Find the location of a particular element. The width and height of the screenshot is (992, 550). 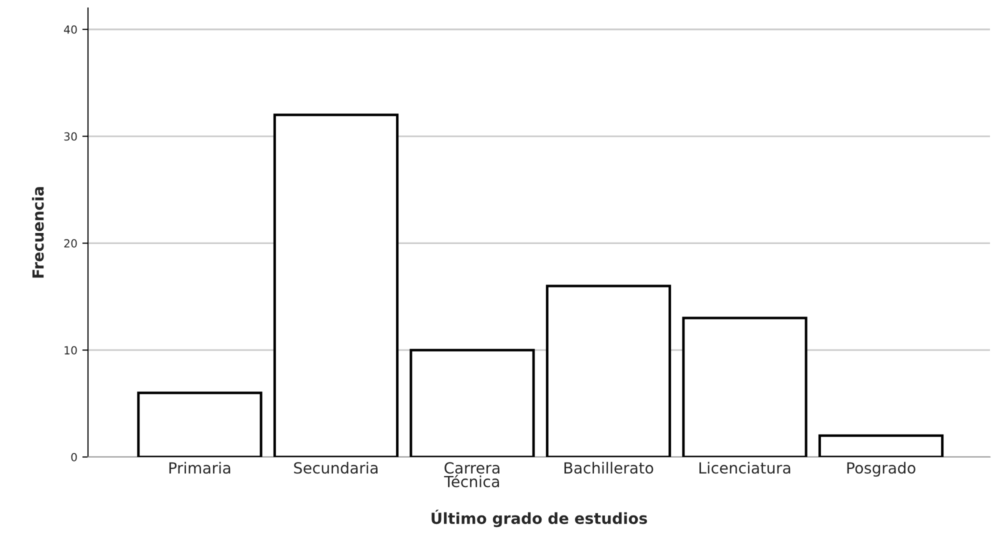

y-tick-label: 20 is located at coordinates (70, 243).